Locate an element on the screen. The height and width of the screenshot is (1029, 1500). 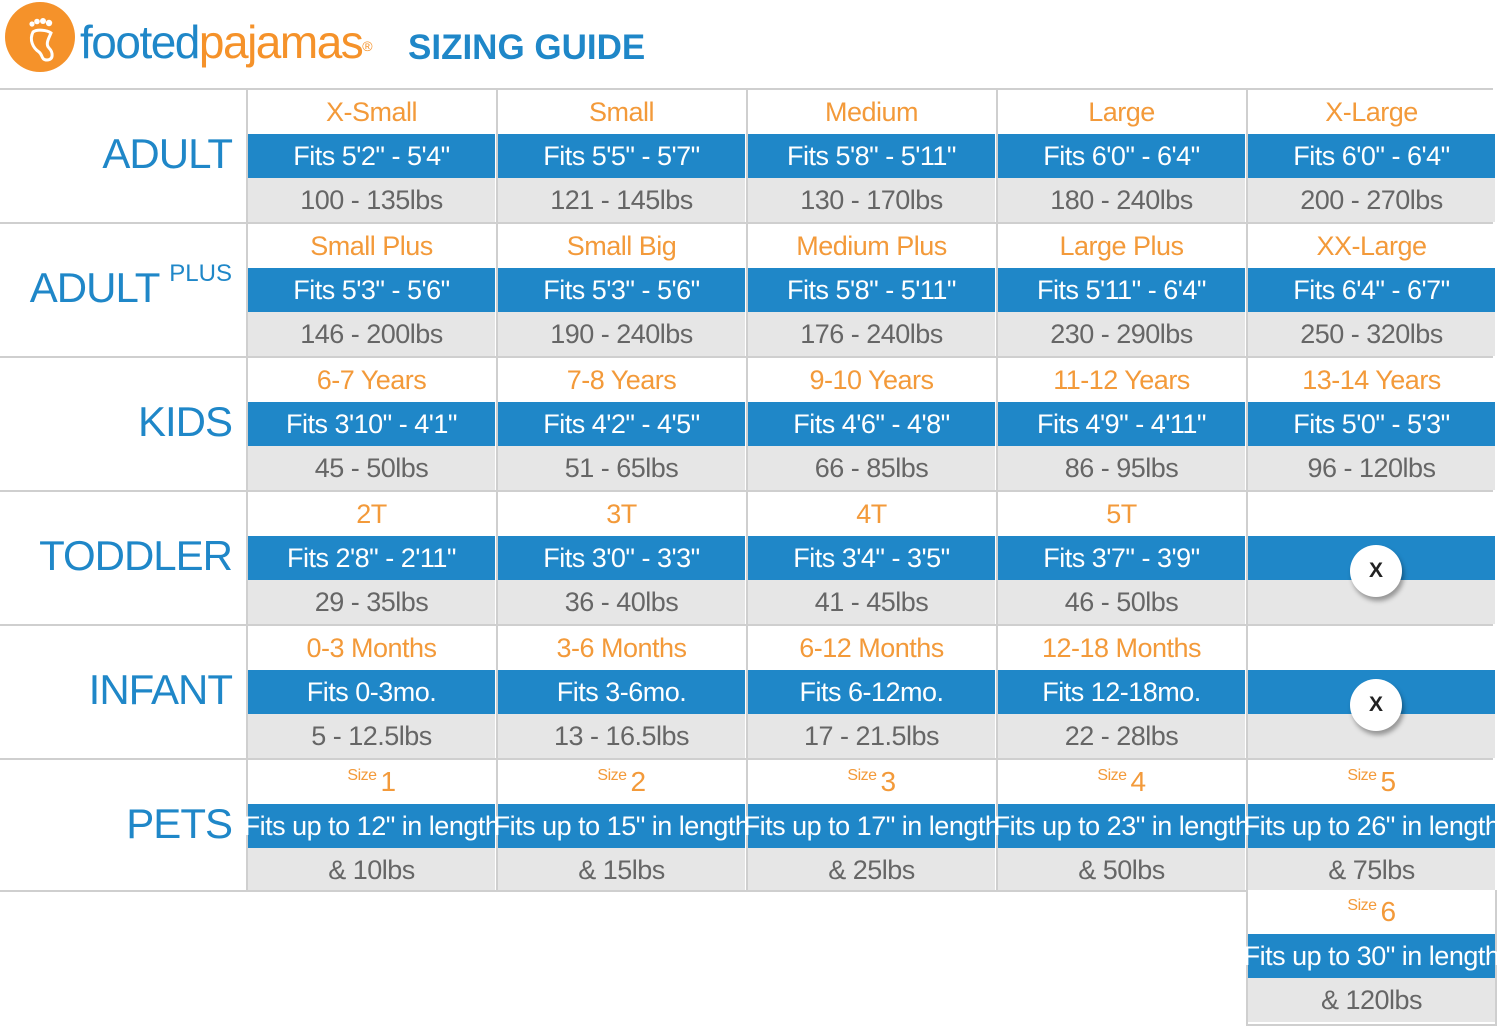
fit-range: Fits up to 12" in length is located at coordinates (372, 826).